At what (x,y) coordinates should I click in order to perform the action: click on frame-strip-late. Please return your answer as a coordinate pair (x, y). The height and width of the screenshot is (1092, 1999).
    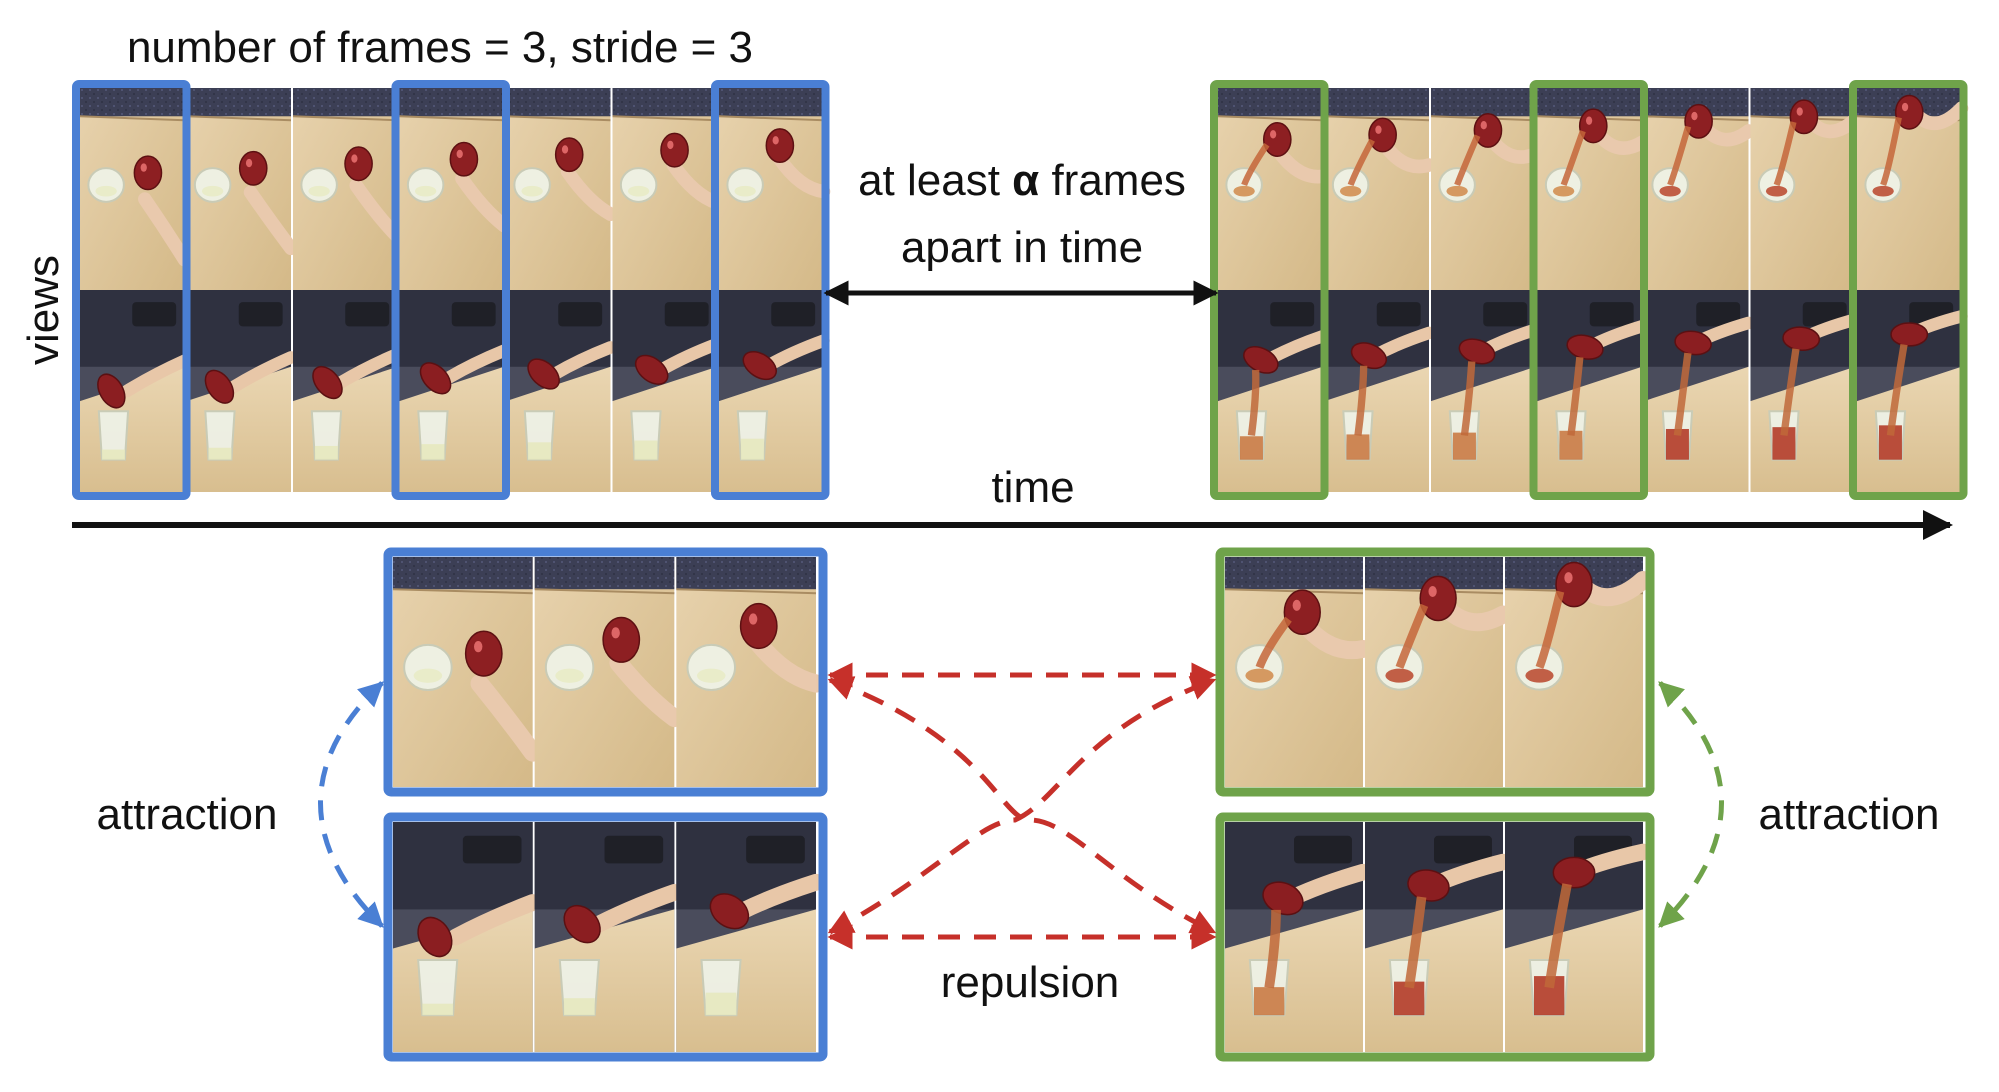
    Looking at the image, I should click on (1589, 290).